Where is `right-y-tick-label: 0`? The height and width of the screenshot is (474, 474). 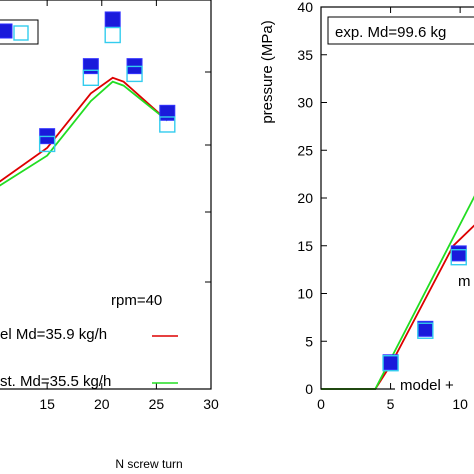
right-y-tick-label: 0 is located at coordinates (309, 389).